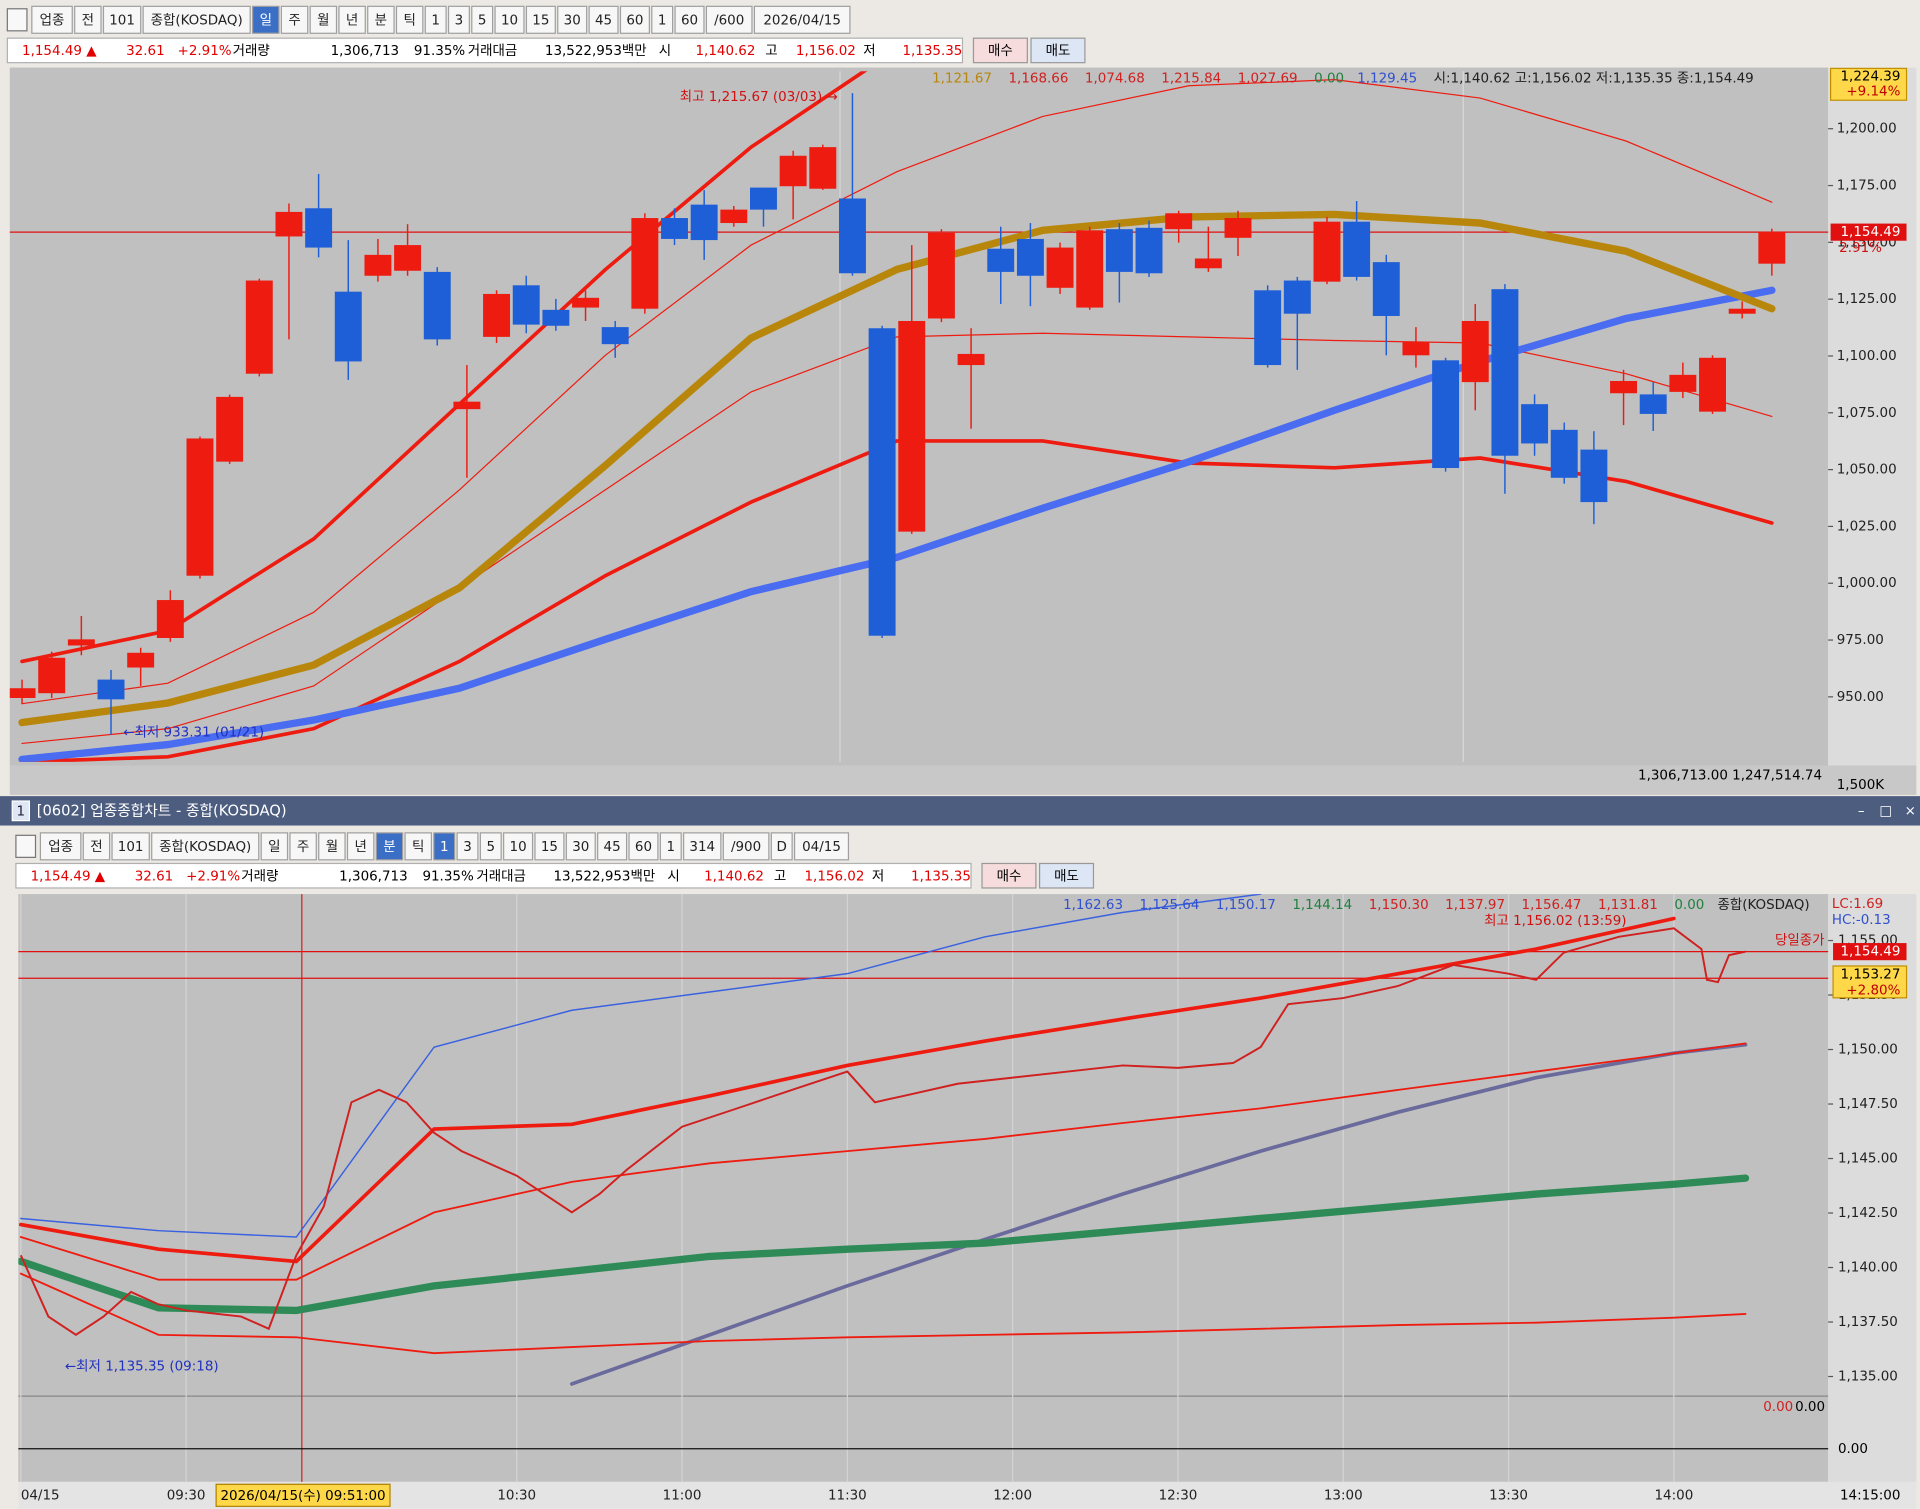 The height and width of the screenshot is (1509, 1920). What do you see at coordinates (1861, 920) in the screenshot?
I see `hc-label: HC:-0.13` at bounding box center [1861, 920].